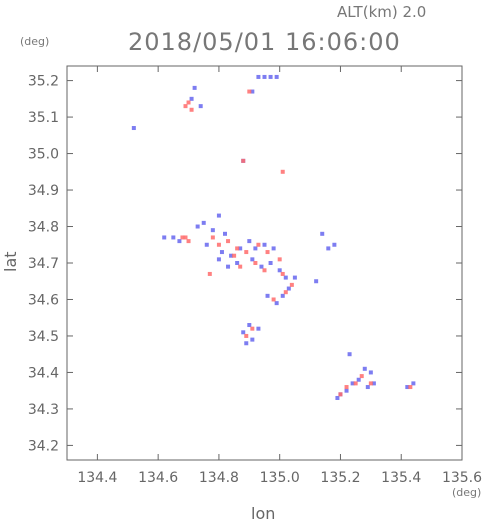 Image resolution: width=491 pixels, height=521 pixels. I want to click on y-tick-label: 34.9, so click(43, 191).